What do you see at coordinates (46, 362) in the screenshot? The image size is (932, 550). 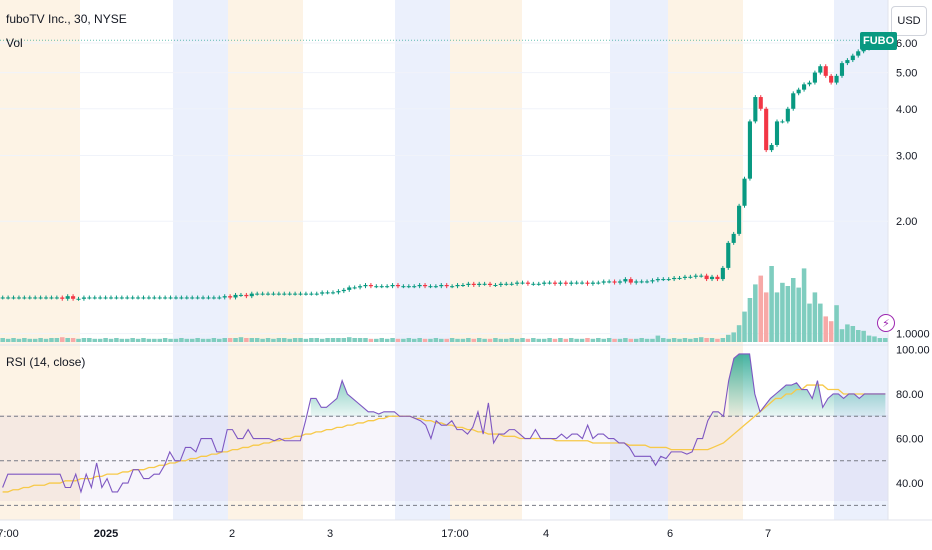 I see `rsi-indicator-label: RSI (14, close)` at bounding box center [46, 362].